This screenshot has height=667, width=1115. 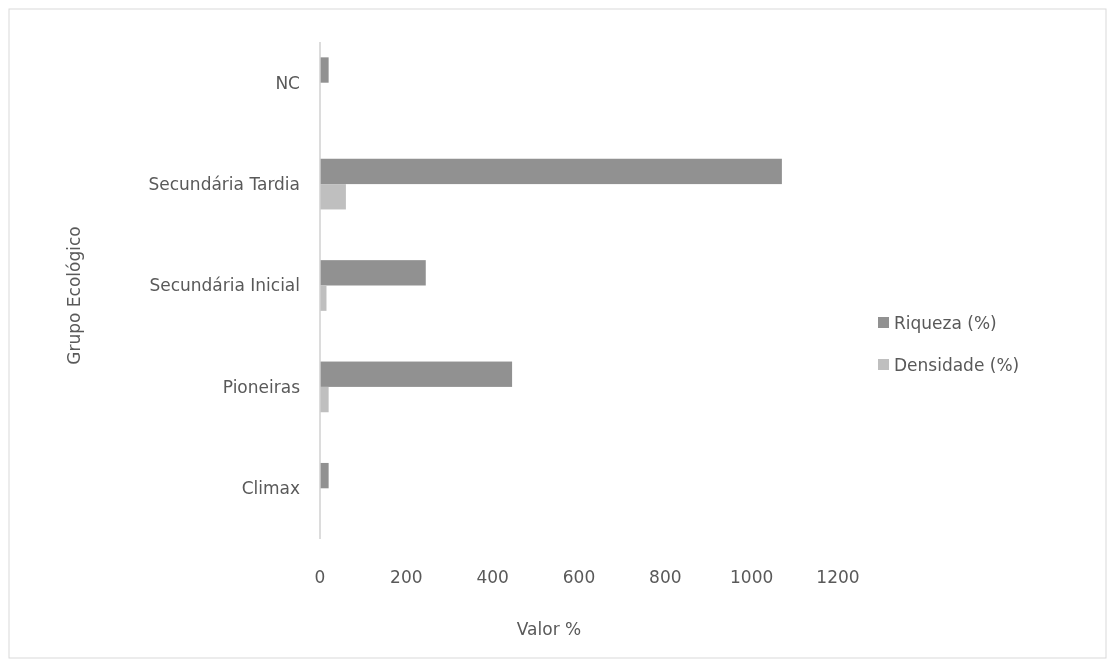 I want to click on y-tick-label: NC, so click(x=287, y=82).